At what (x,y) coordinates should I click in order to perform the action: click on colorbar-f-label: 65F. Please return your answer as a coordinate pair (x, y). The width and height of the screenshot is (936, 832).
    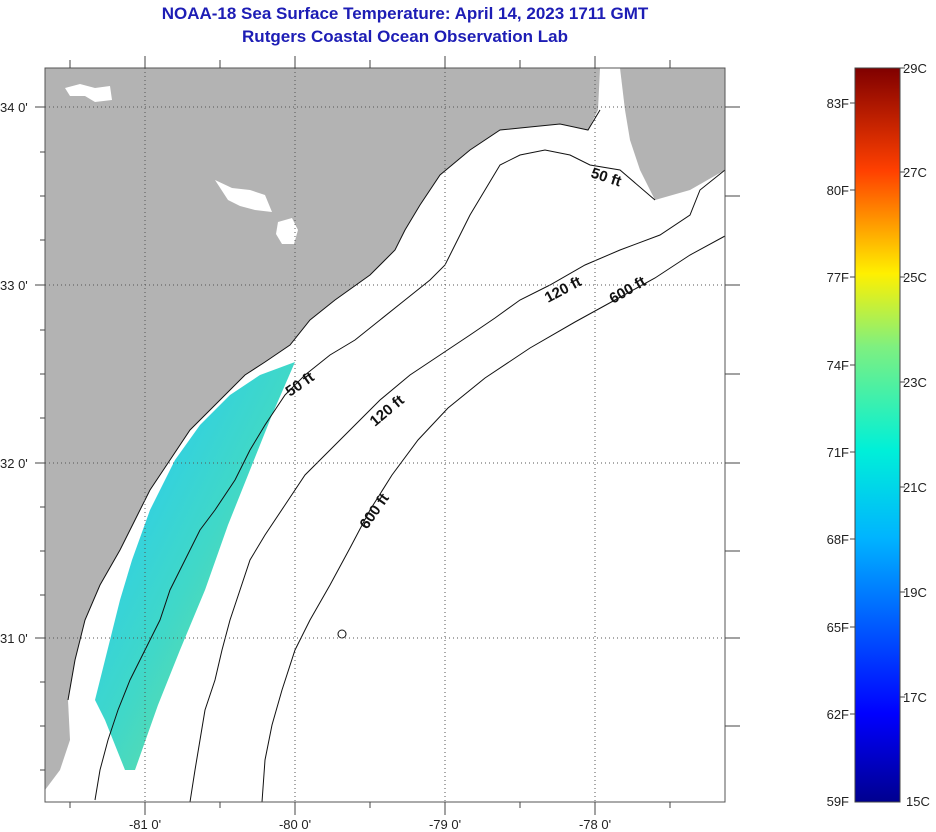
    Looking at the image, I should click on (838, 627).